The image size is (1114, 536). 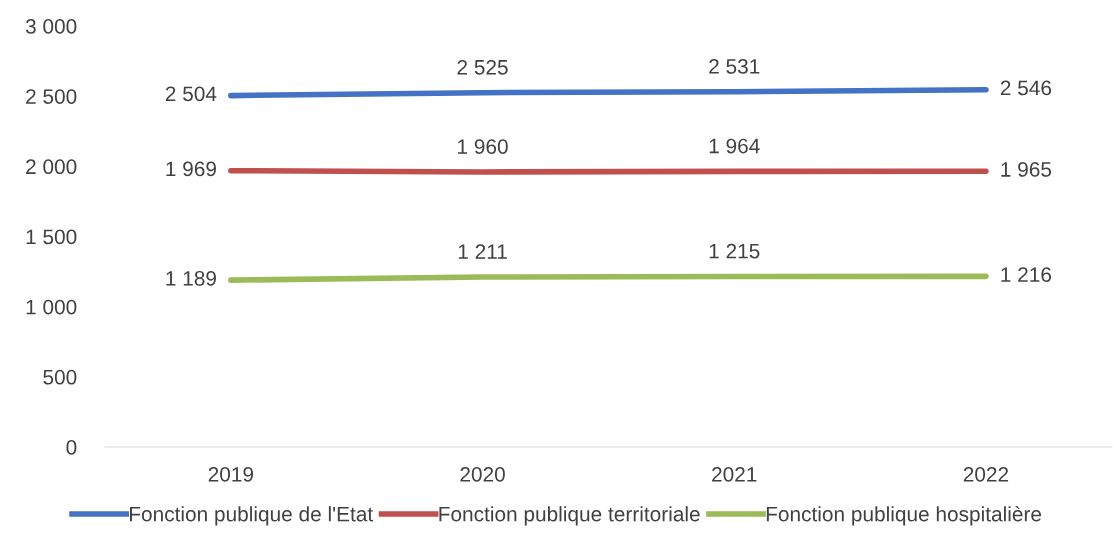 I want to click on data-label: 1 969, so click(x=191, y=169).